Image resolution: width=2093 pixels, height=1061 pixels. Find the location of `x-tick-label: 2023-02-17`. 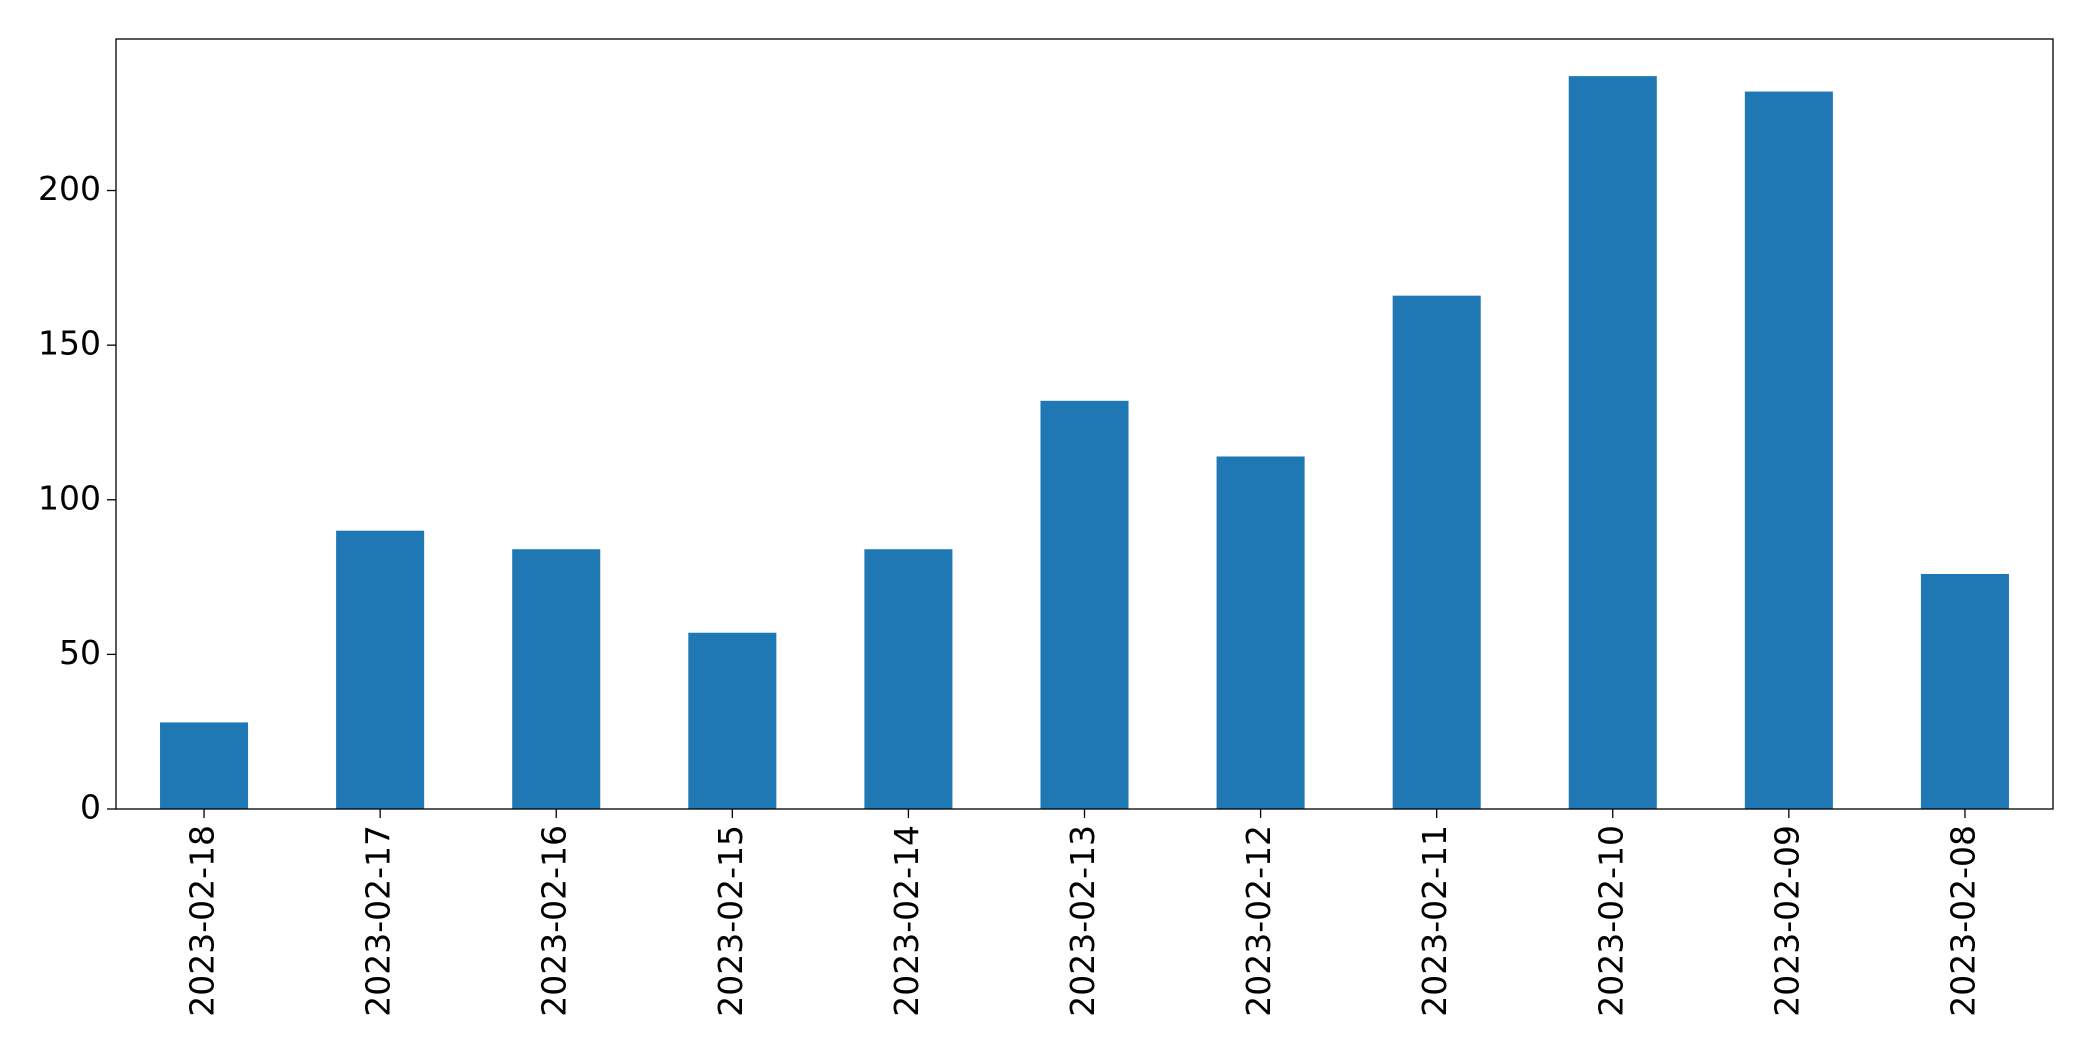

x-tick-label: 2023-02-17 is located at coordinates (378, 921).